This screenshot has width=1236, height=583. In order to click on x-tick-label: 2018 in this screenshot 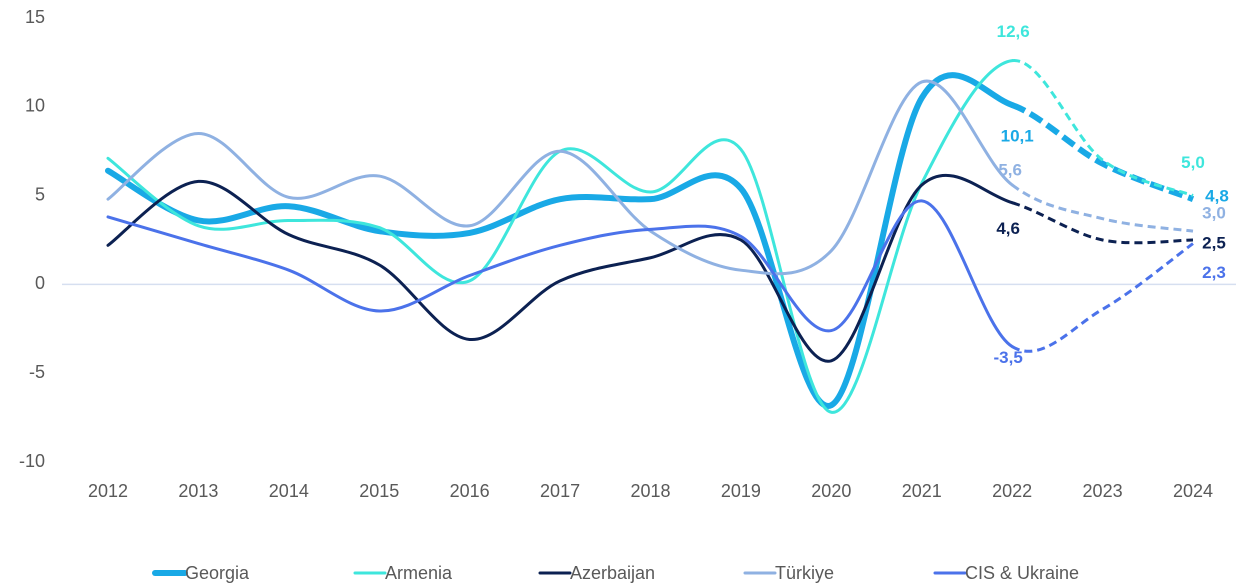, I will do `click(650, 491)`.